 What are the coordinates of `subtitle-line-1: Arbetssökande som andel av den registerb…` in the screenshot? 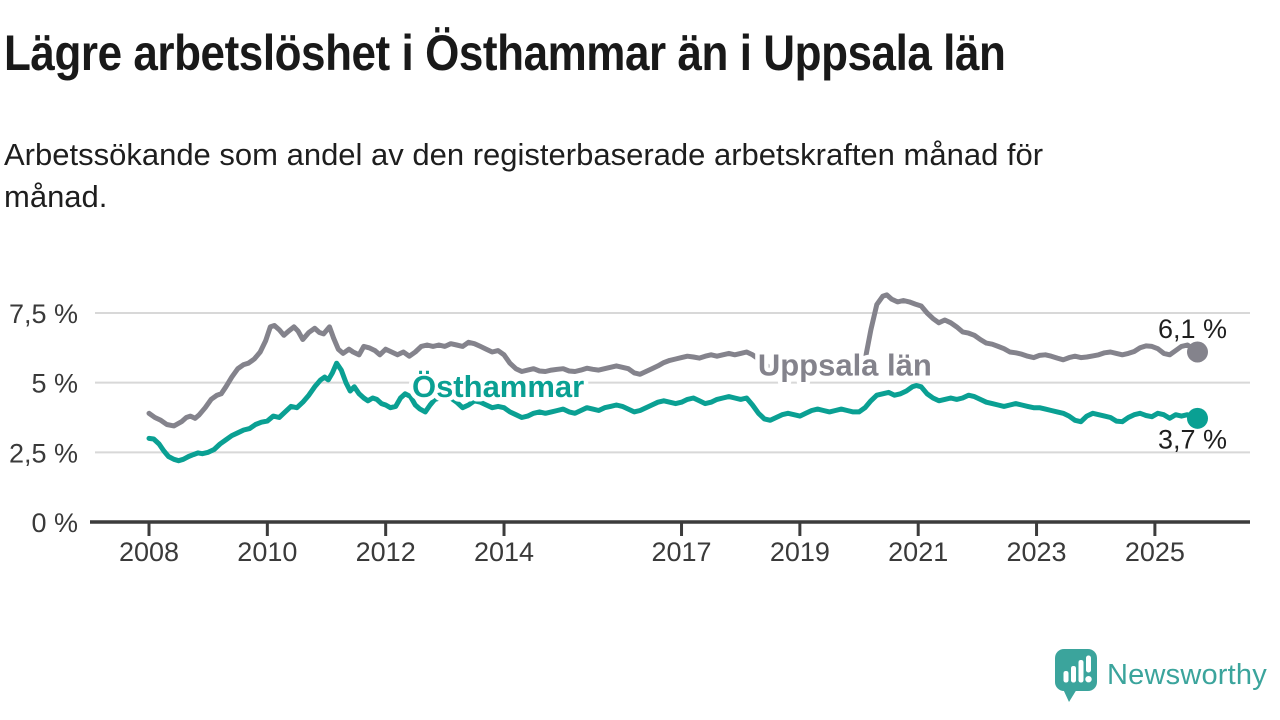 It's located at (524, 154).